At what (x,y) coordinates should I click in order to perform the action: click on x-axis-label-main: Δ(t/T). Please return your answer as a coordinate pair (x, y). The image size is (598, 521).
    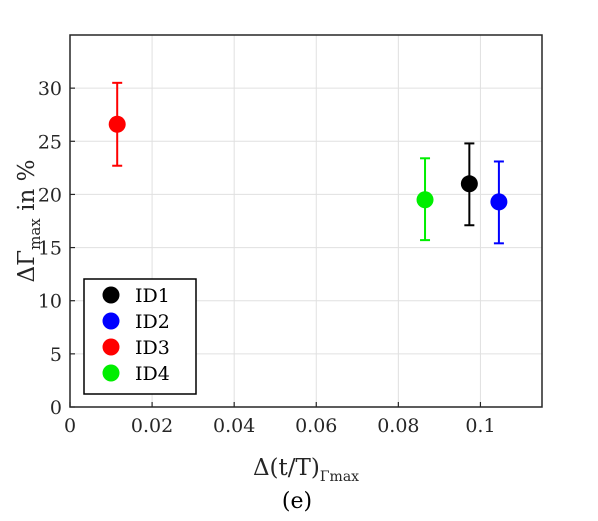
    Looking at the image, I should click on (286, 468).